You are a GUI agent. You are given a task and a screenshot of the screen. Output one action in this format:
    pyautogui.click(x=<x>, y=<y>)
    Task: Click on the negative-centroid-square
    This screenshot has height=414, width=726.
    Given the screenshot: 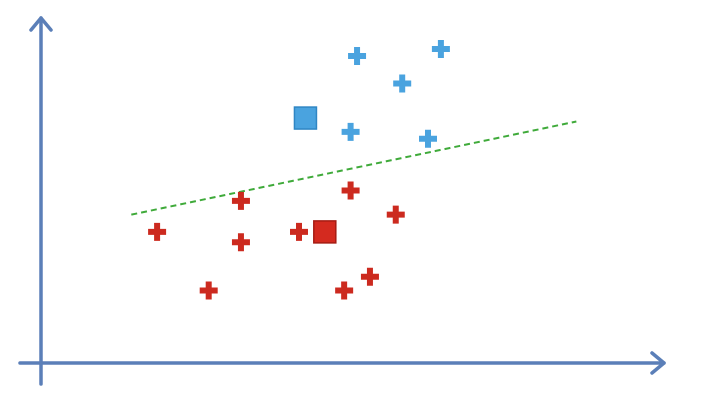 What is the action you would take?
    pyautogui.click(x=325, y=232)
    